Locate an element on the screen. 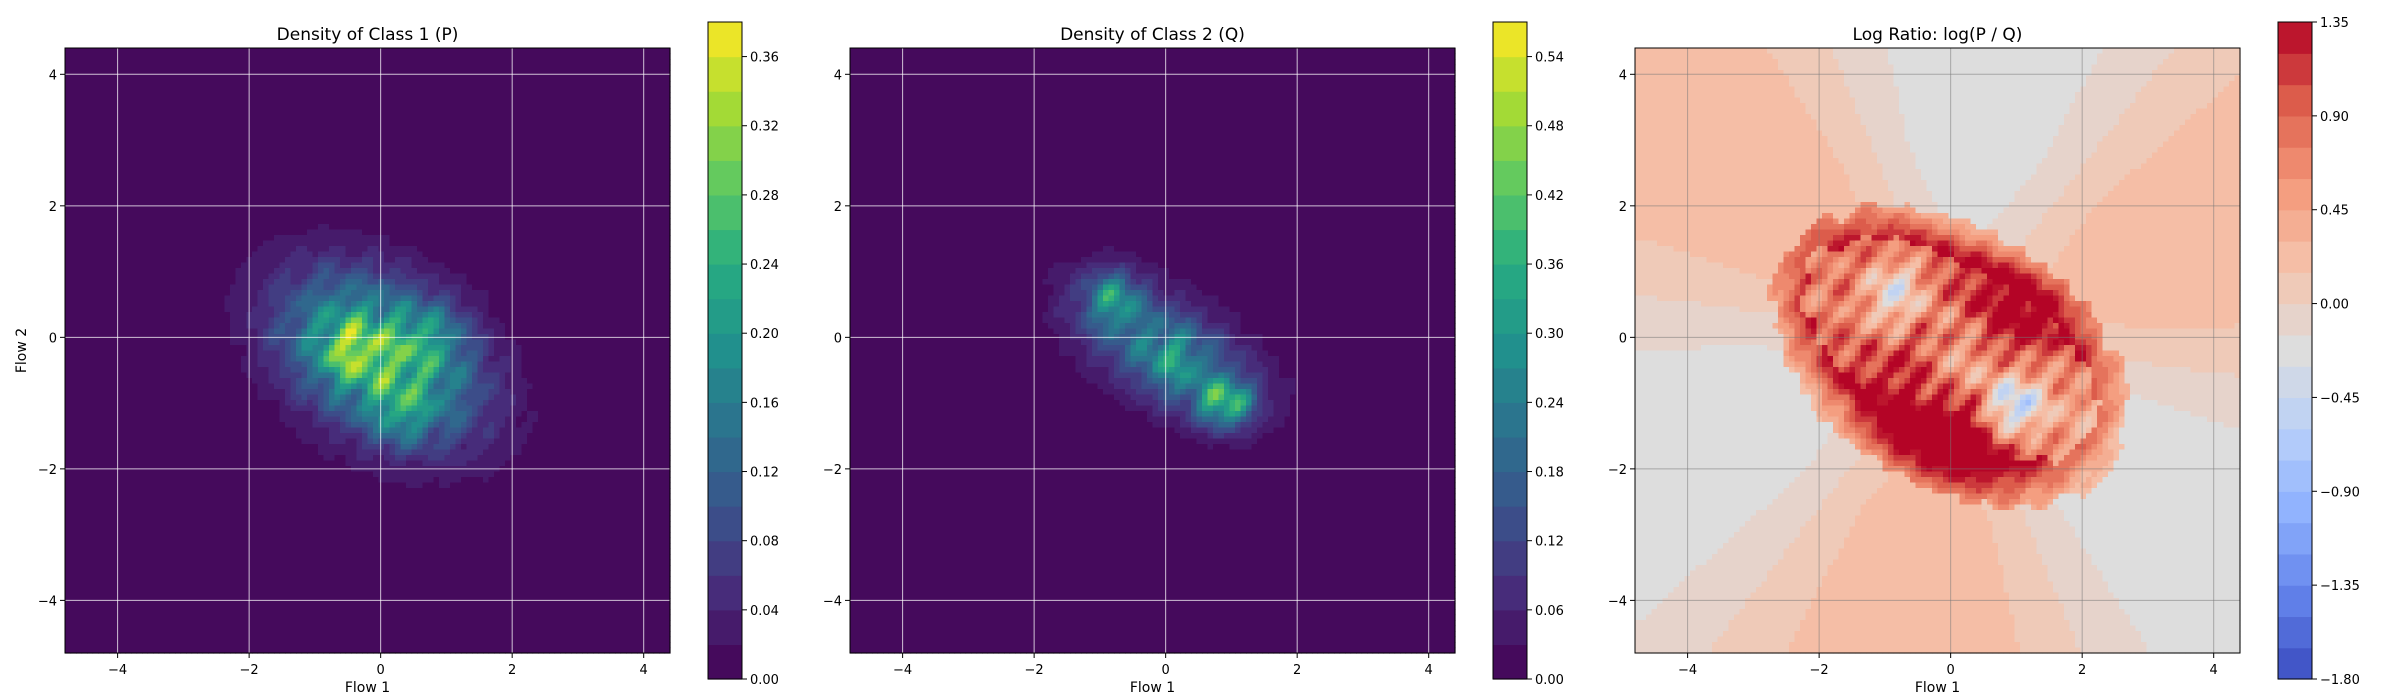  colorbar-tick-label: 0.48 is located at coordinates (1549, 127).